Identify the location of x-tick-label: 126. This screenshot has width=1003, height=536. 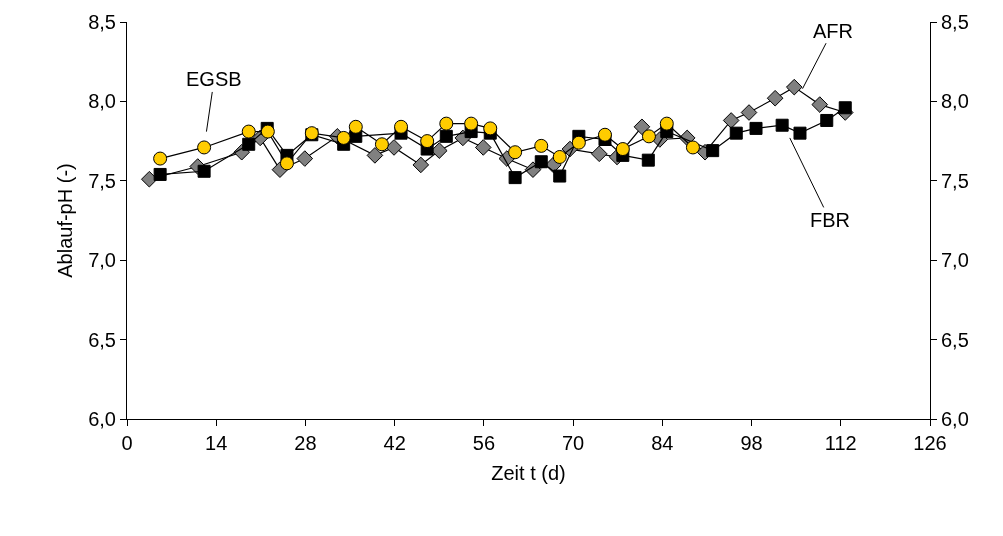
(930, 443).